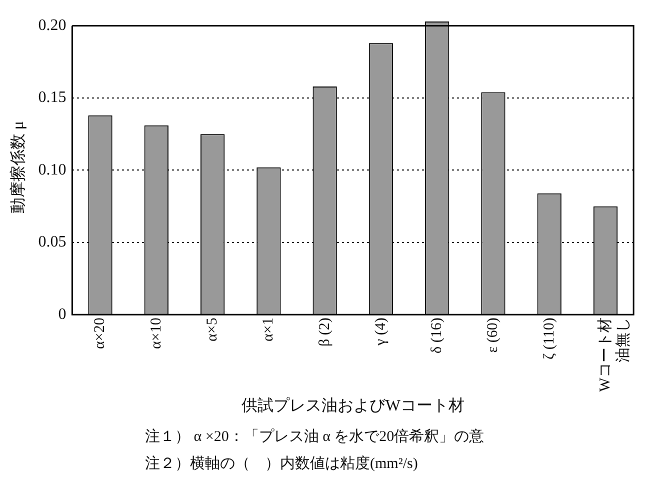 The width and height of the screenshot is (645, 493). Describe the element at coordinates (17, 167) in the screenshot. I see `y-axis-title: 動摩擦係数 μ` at that location.